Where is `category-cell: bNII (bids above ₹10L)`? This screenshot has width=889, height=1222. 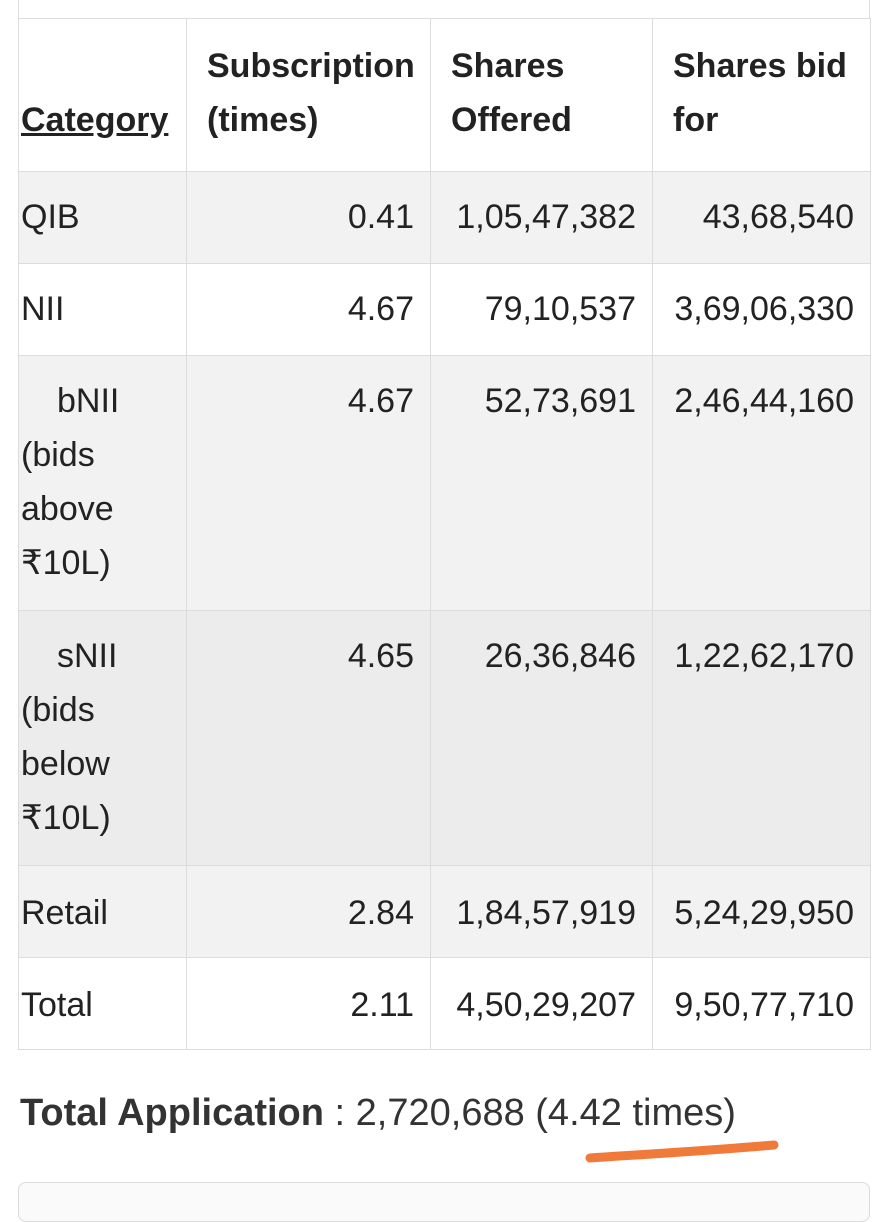
category-cell: bNII (bids above ₹10L) is located at coordinates (103, 483).